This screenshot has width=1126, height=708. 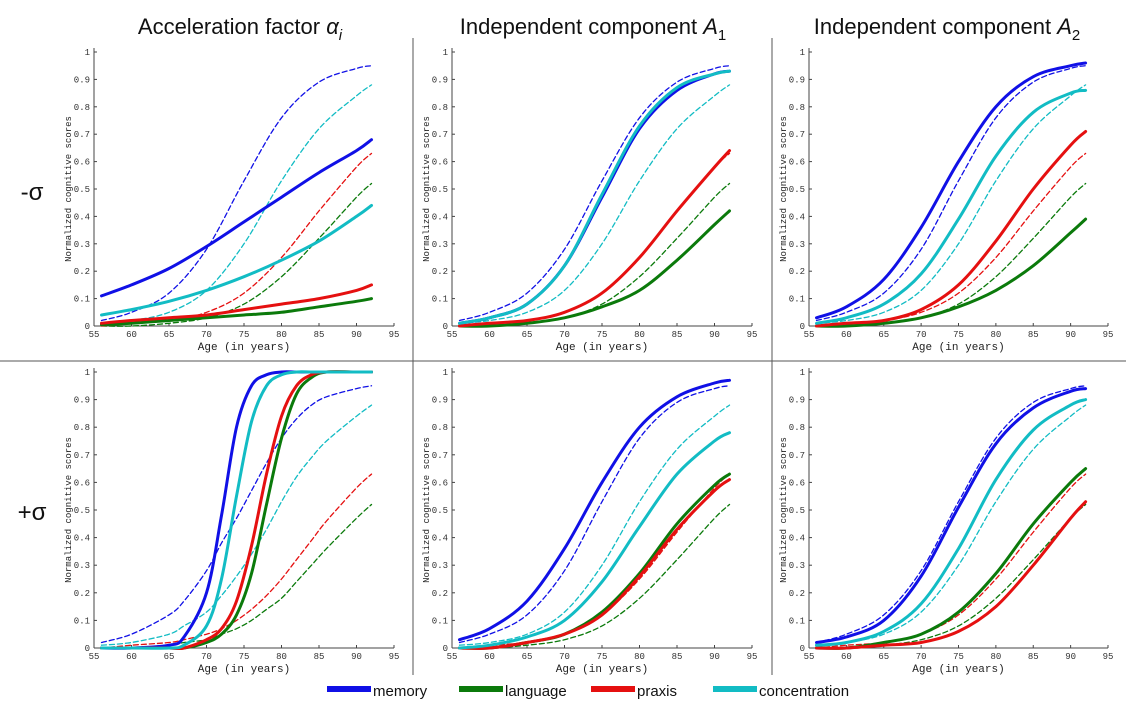 I want to click on legend-swatch-memory, so click(x=349, y=689).